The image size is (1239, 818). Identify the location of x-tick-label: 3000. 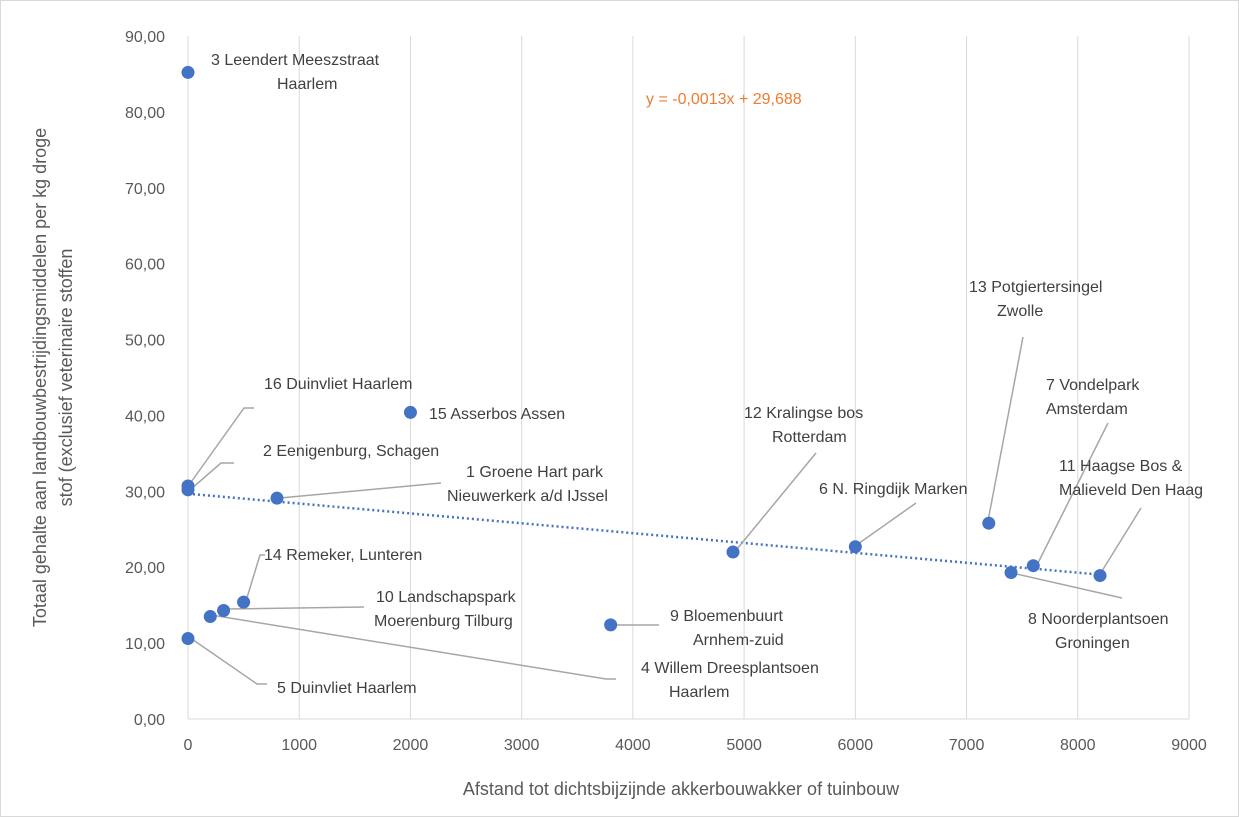
(522, 745).